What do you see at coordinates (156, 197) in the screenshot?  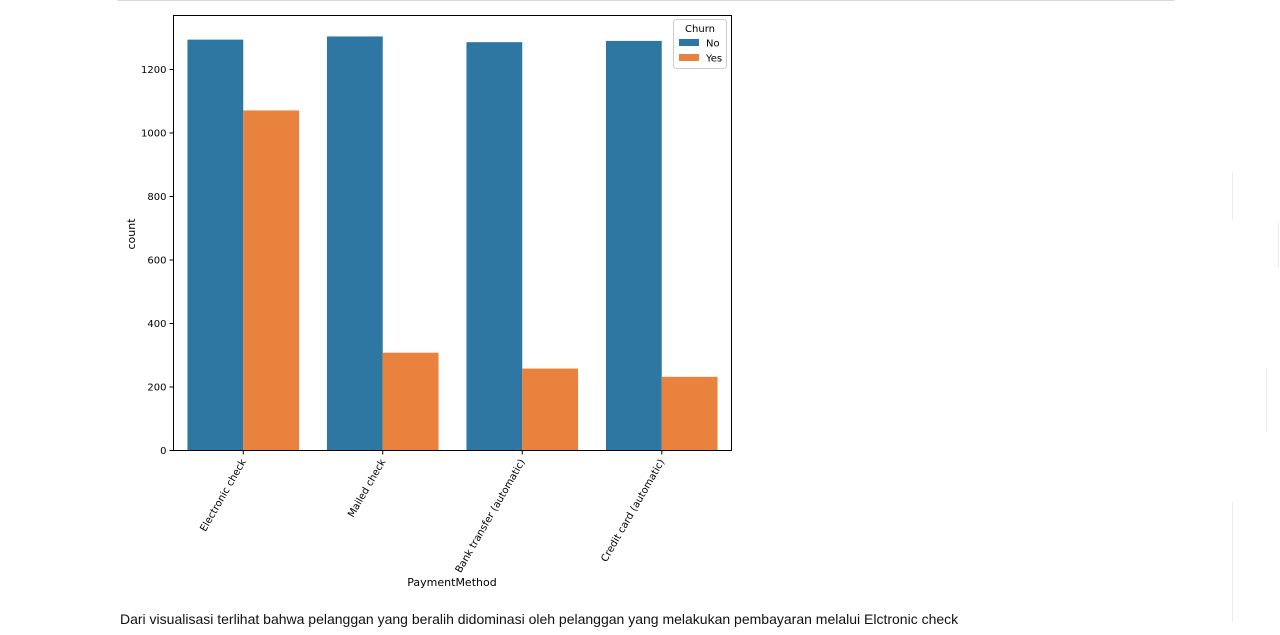 I see `y-tick-label: 800` at bounding box center [156, 197].